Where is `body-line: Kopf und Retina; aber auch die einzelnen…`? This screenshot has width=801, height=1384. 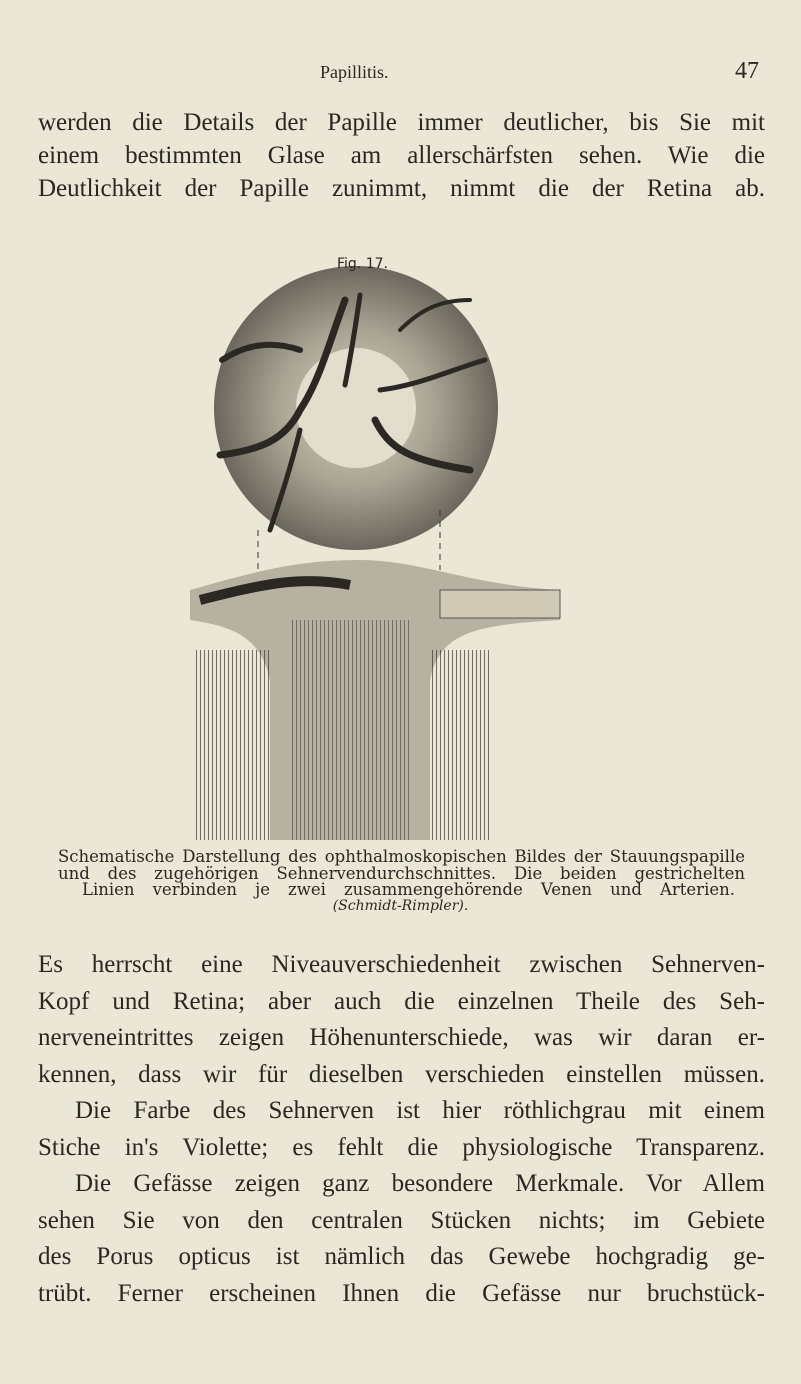
body-line: Kopf und Retina; aber auch die einzelnen… is located at coordinates (401, 1001).